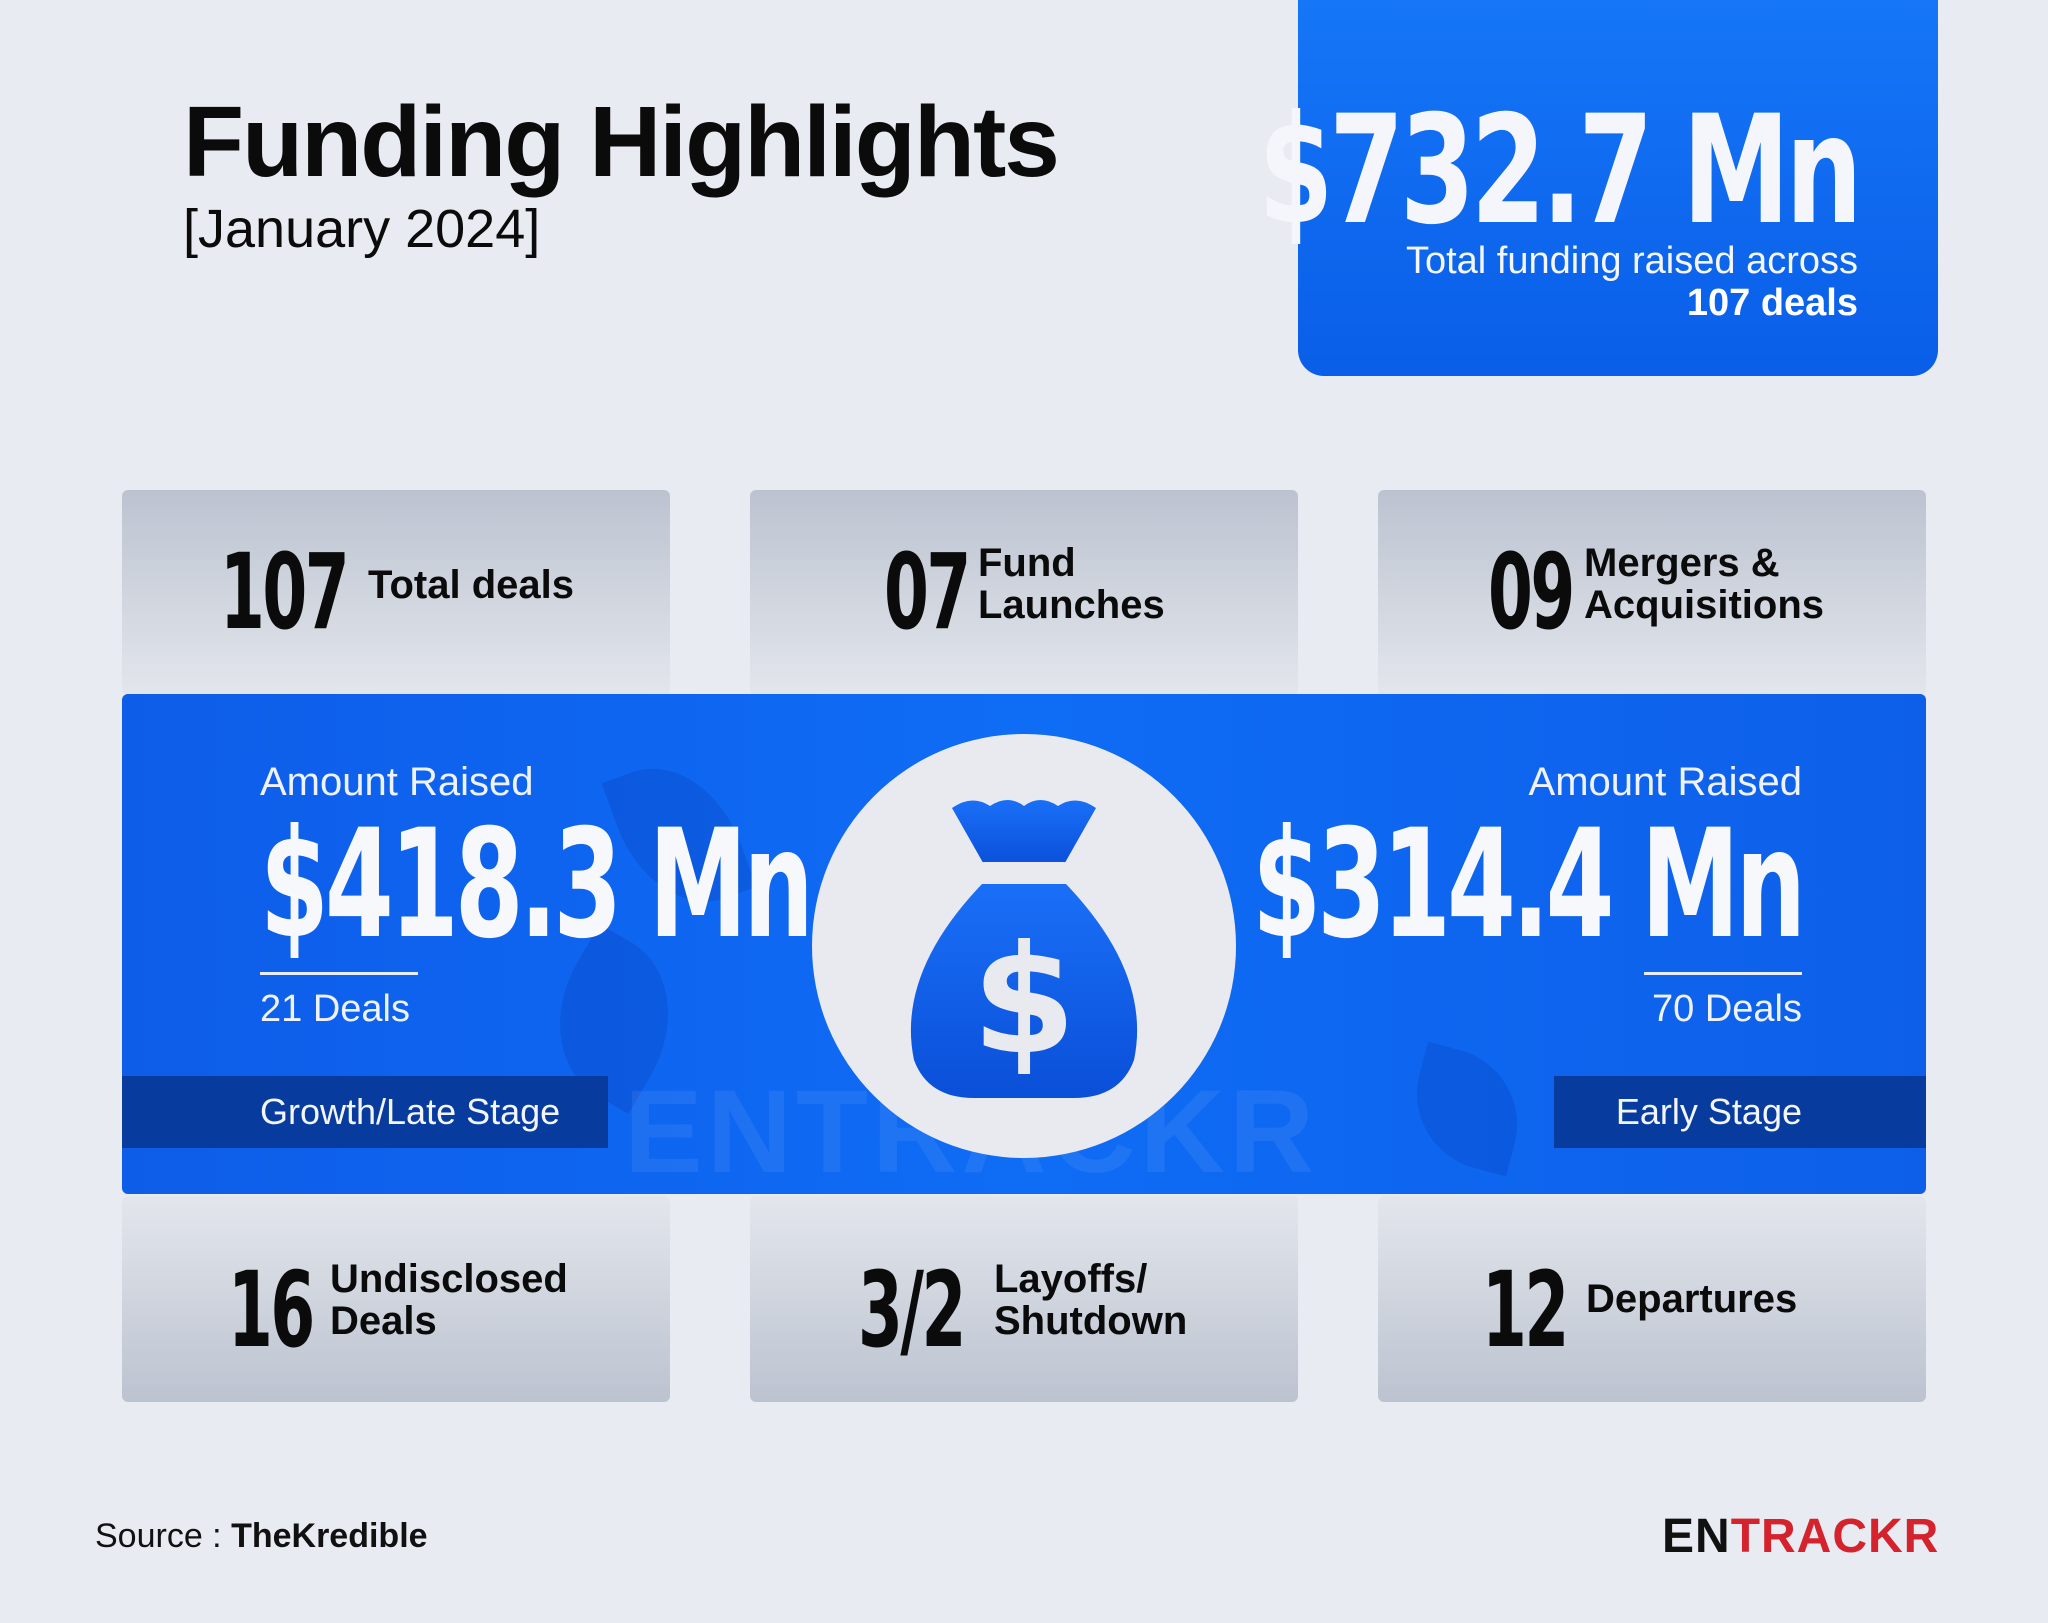  Describe the element at coordinates (271, 1310) in the screenshot. I see `stat-value: 16` at that location.